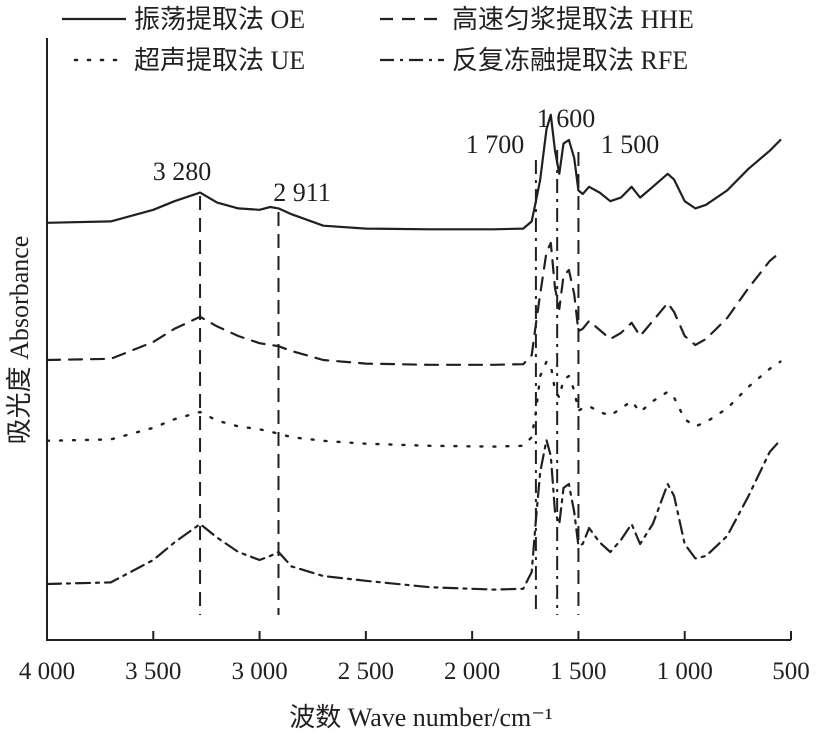 The image size is (826, 733). Describe the element at coordinates (495, 144) in the screenshot. I see `peak-label: 1 700` at that location.